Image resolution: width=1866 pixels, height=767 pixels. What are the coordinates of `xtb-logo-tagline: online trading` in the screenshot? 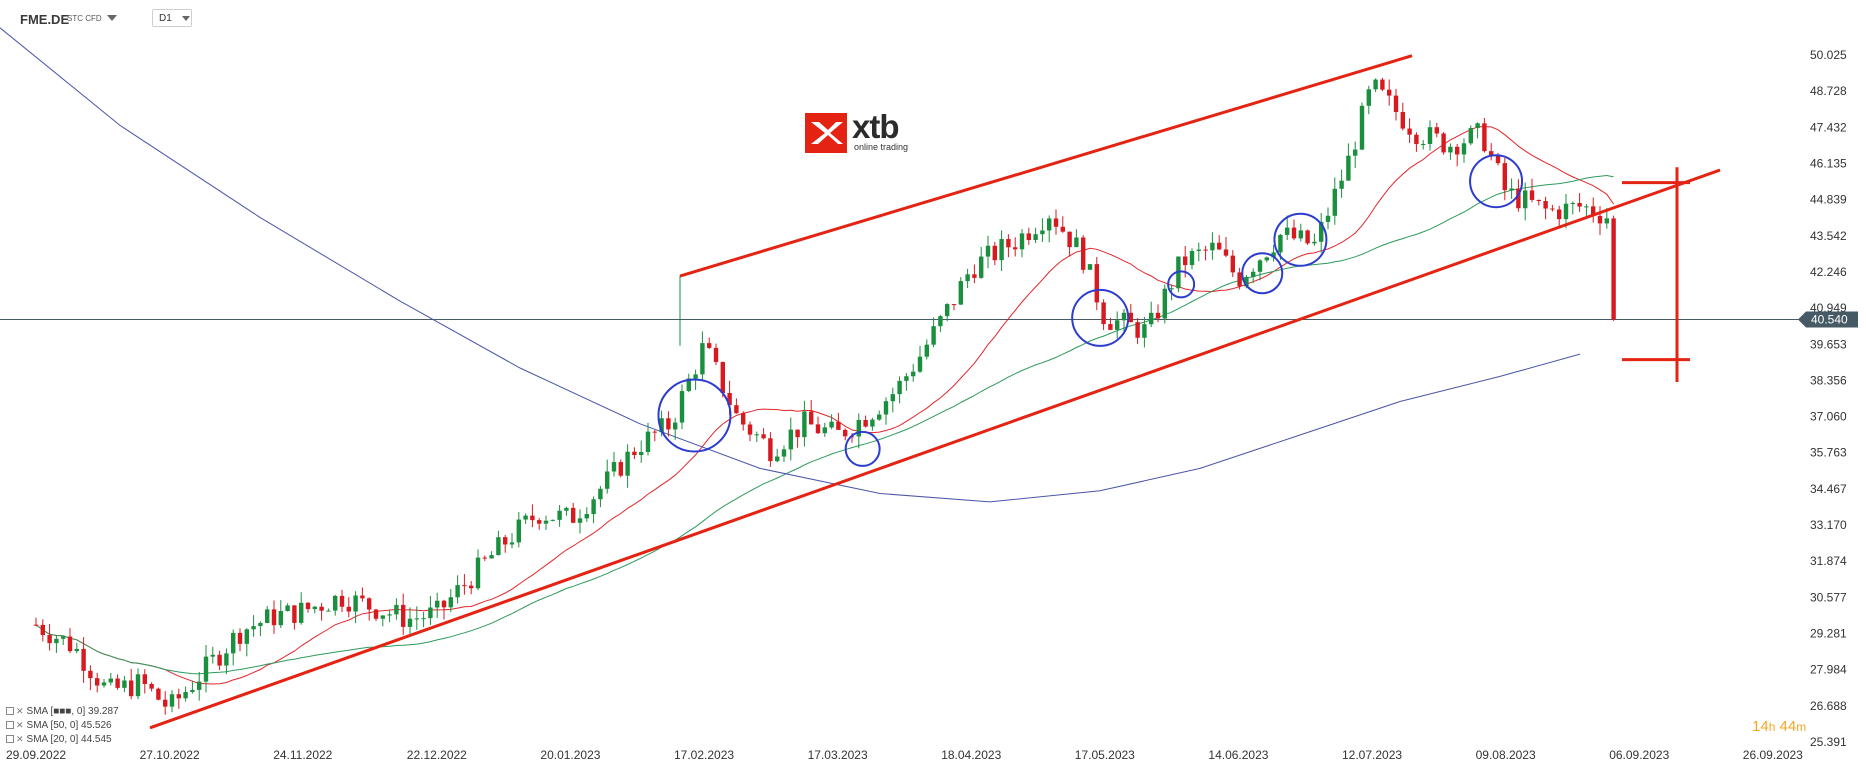 It's located at (881, 147).